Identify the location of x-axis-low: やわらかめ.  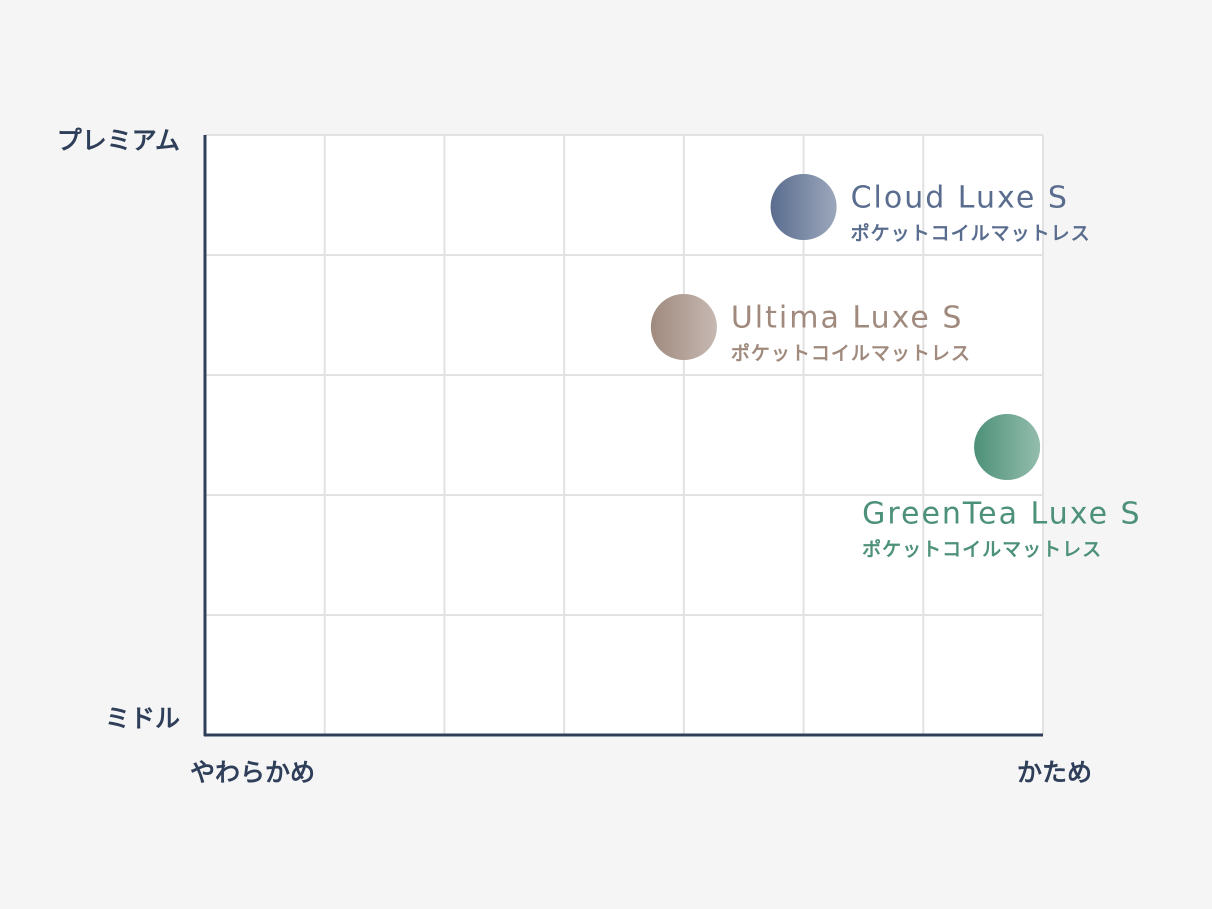
(252, 772).